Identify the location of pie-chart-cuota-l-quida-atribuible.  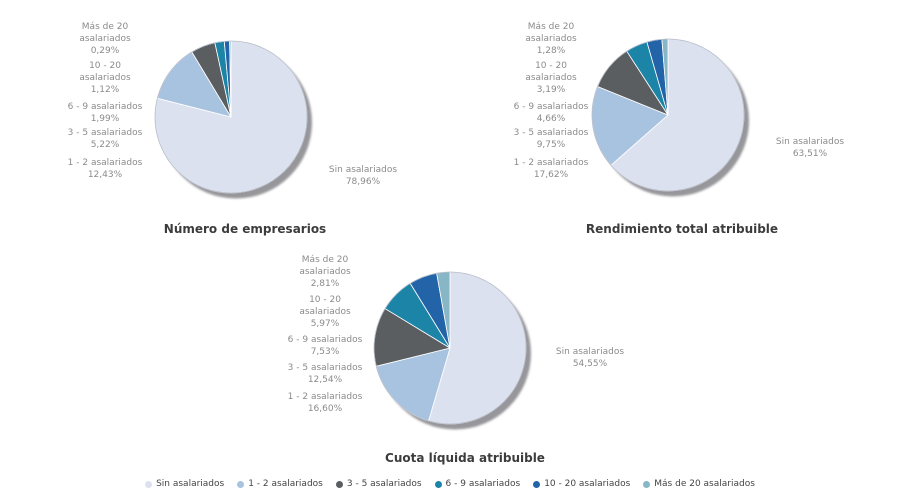
(452, 350).